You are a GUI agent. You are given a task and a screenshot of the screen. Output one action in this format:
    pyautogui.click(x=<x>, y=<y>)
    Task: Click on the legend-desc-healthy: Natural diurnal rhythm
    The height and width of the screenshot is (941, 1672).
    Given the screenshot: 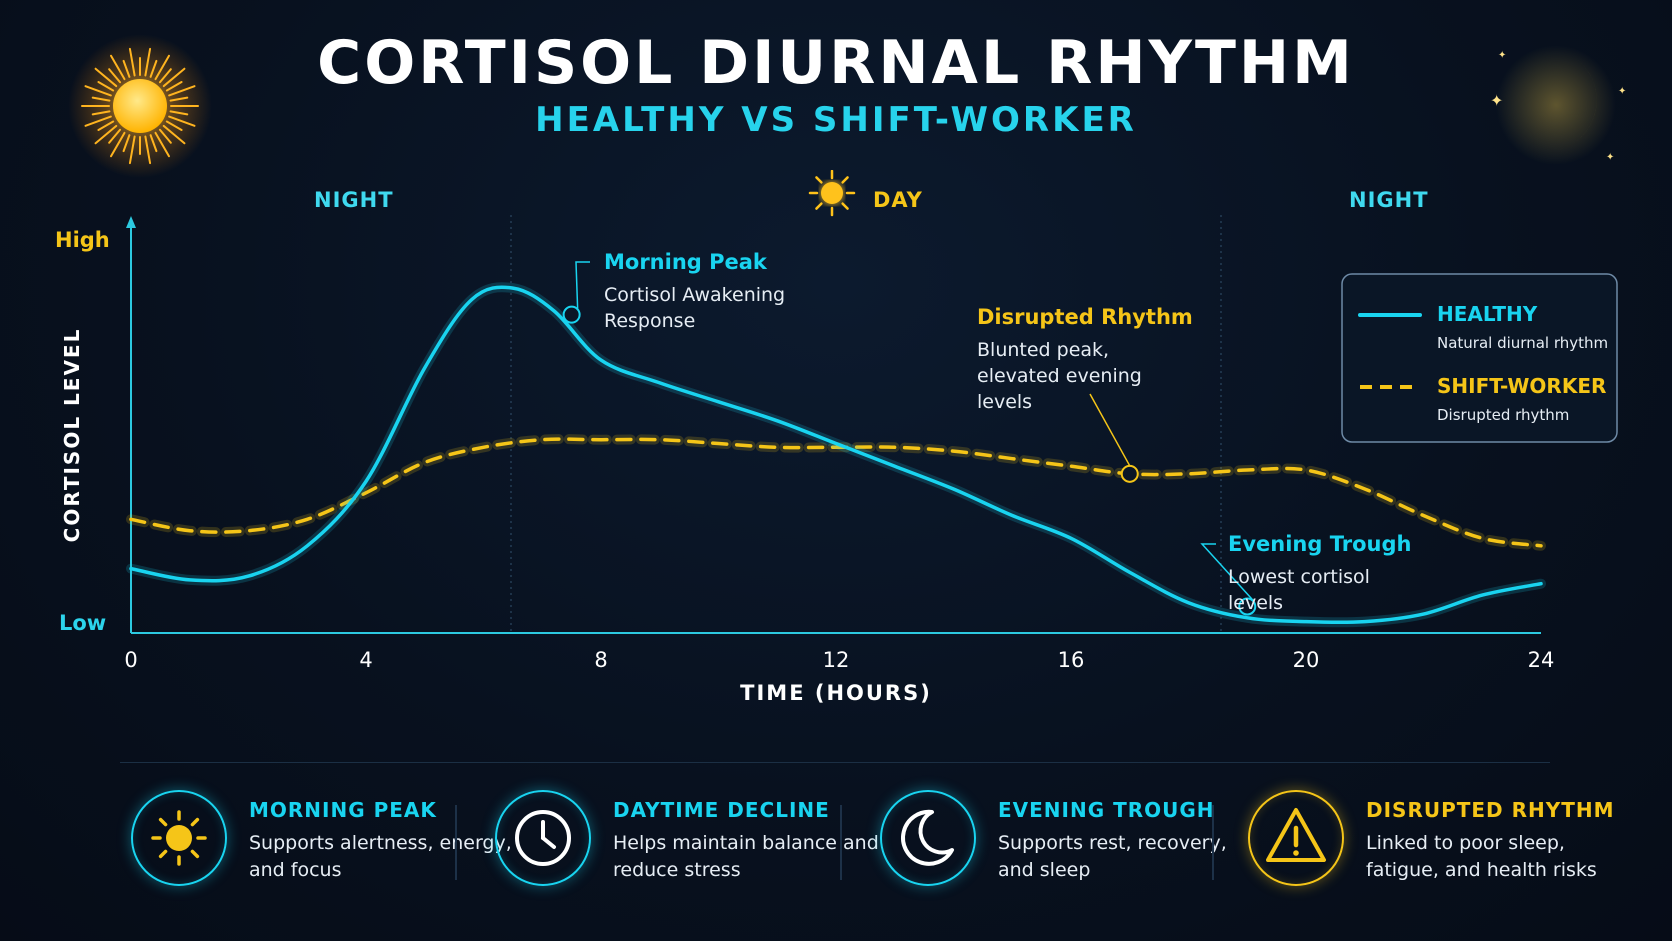 What is the action you would take?
    pyautogui.click(x=1522, y=343)
    